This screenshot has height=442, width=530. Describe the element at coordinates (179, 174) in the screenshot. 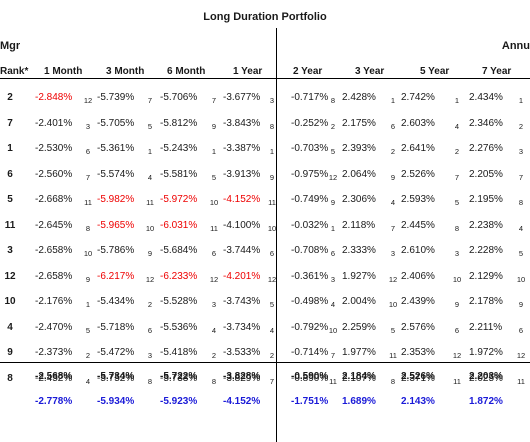

I see `return-value: -5.581%` at that location.